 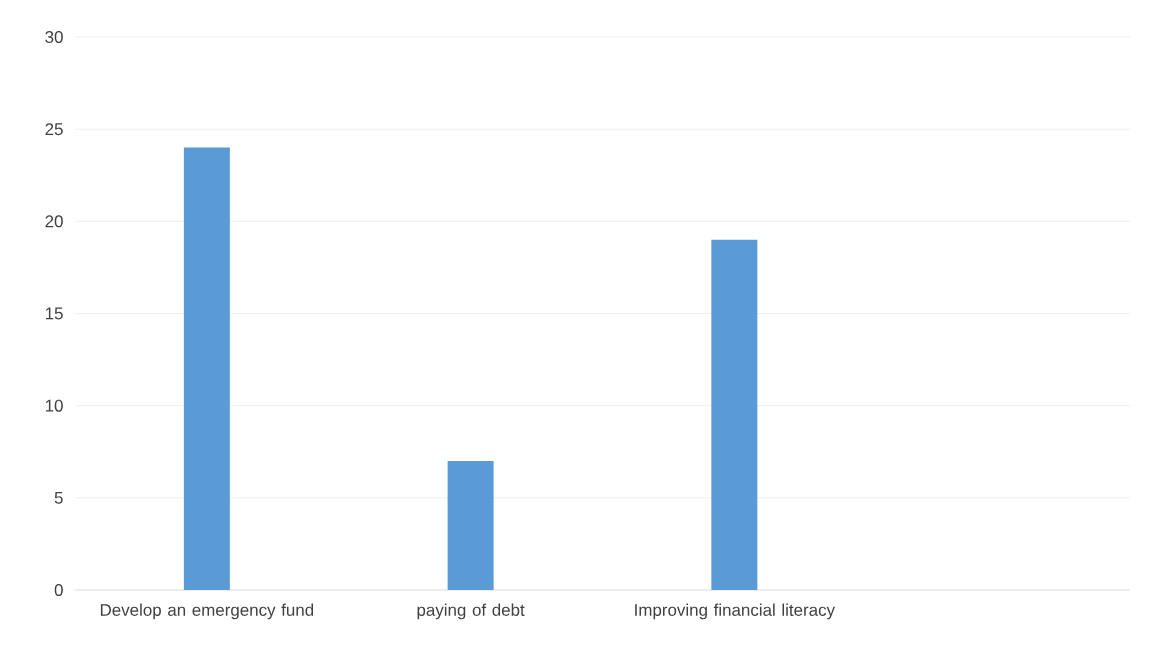 I want to click on y-tick-label: 15, so click(x=54, y=313).